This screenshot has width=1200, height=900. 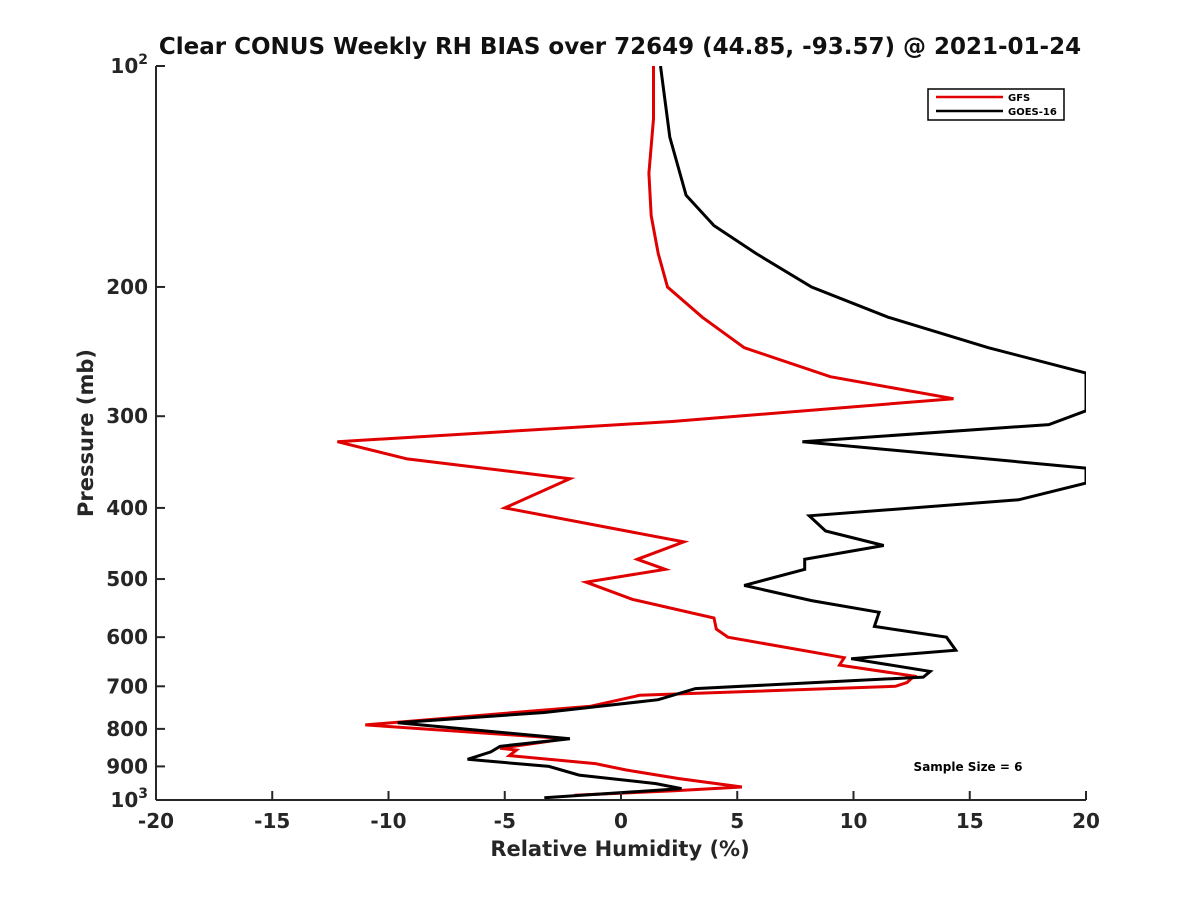 I want to click on y-tick-label: 400, so click(x=127, y=508).